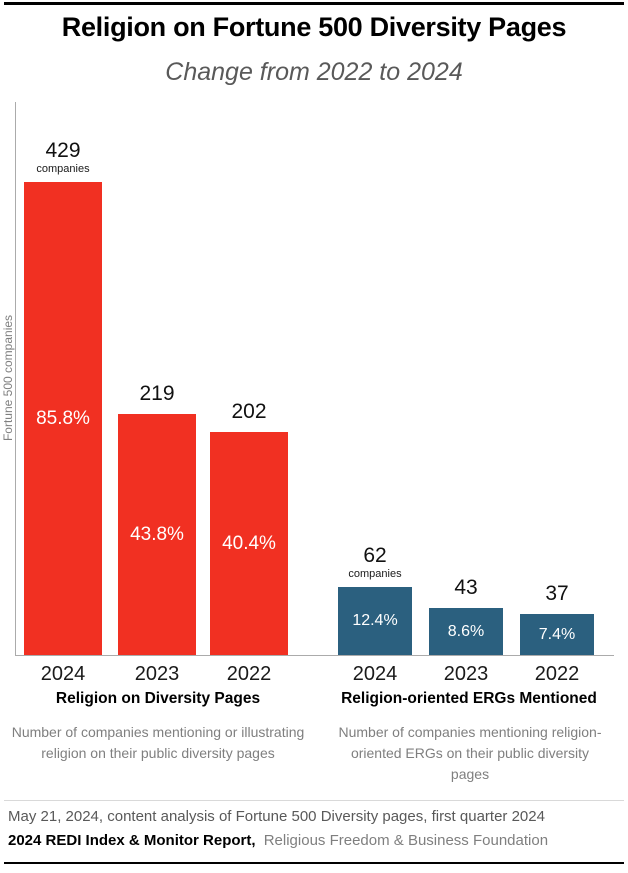 The width and height of the screenshot is (628, 873). Describe the element at coordinates (557, 593) in the screenshot. I see `bar-count-label: 37` at that location.